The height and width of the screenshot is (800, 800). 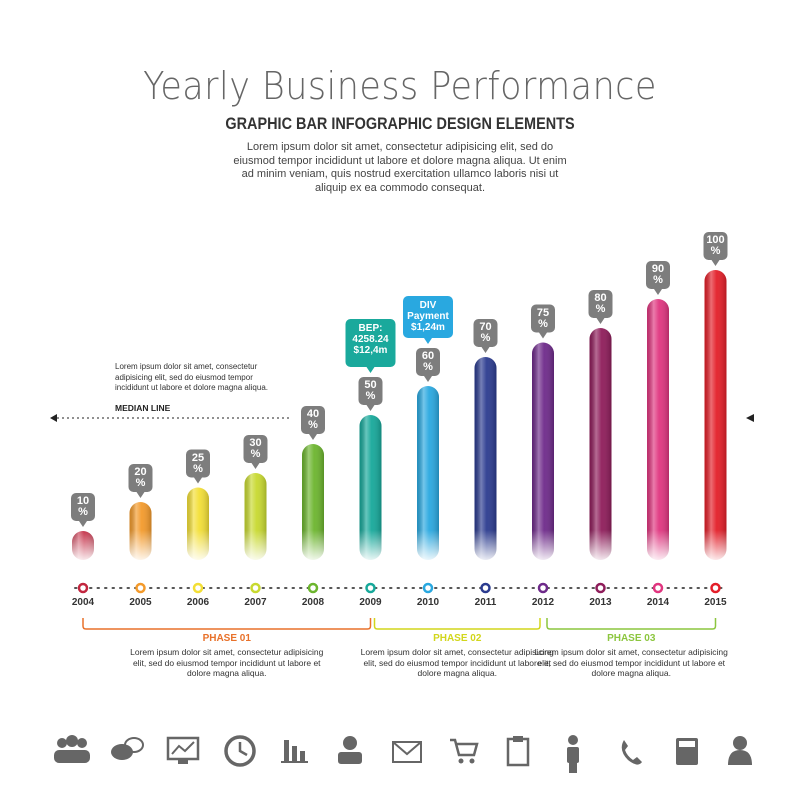 I want to click on x-tick-label: 2006, so click(x=198, y=602).